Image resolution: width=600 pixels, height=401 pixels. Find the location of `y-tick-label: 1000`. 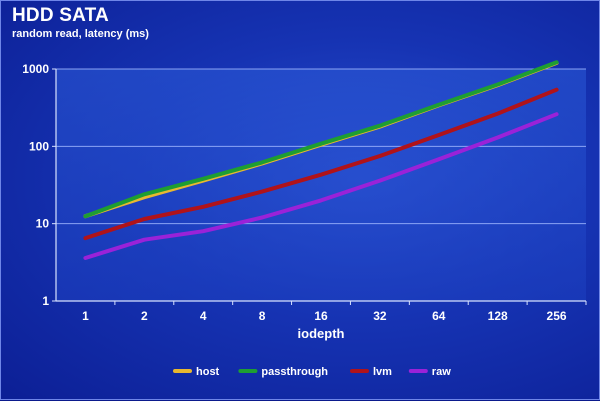

y-tick-label: 1000 is located at coordinates (35, 69).